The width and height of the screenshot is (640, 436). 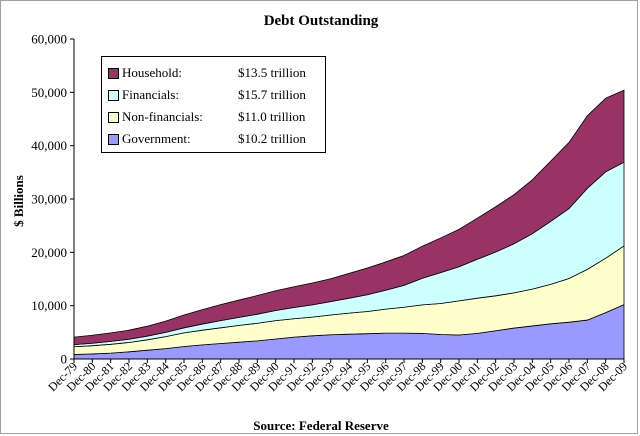 What do you see at coordinates (216, 95) in the screenshot?
I see `legend-item: Financials: $15.7 trillion` at bounding box center [216, 95].